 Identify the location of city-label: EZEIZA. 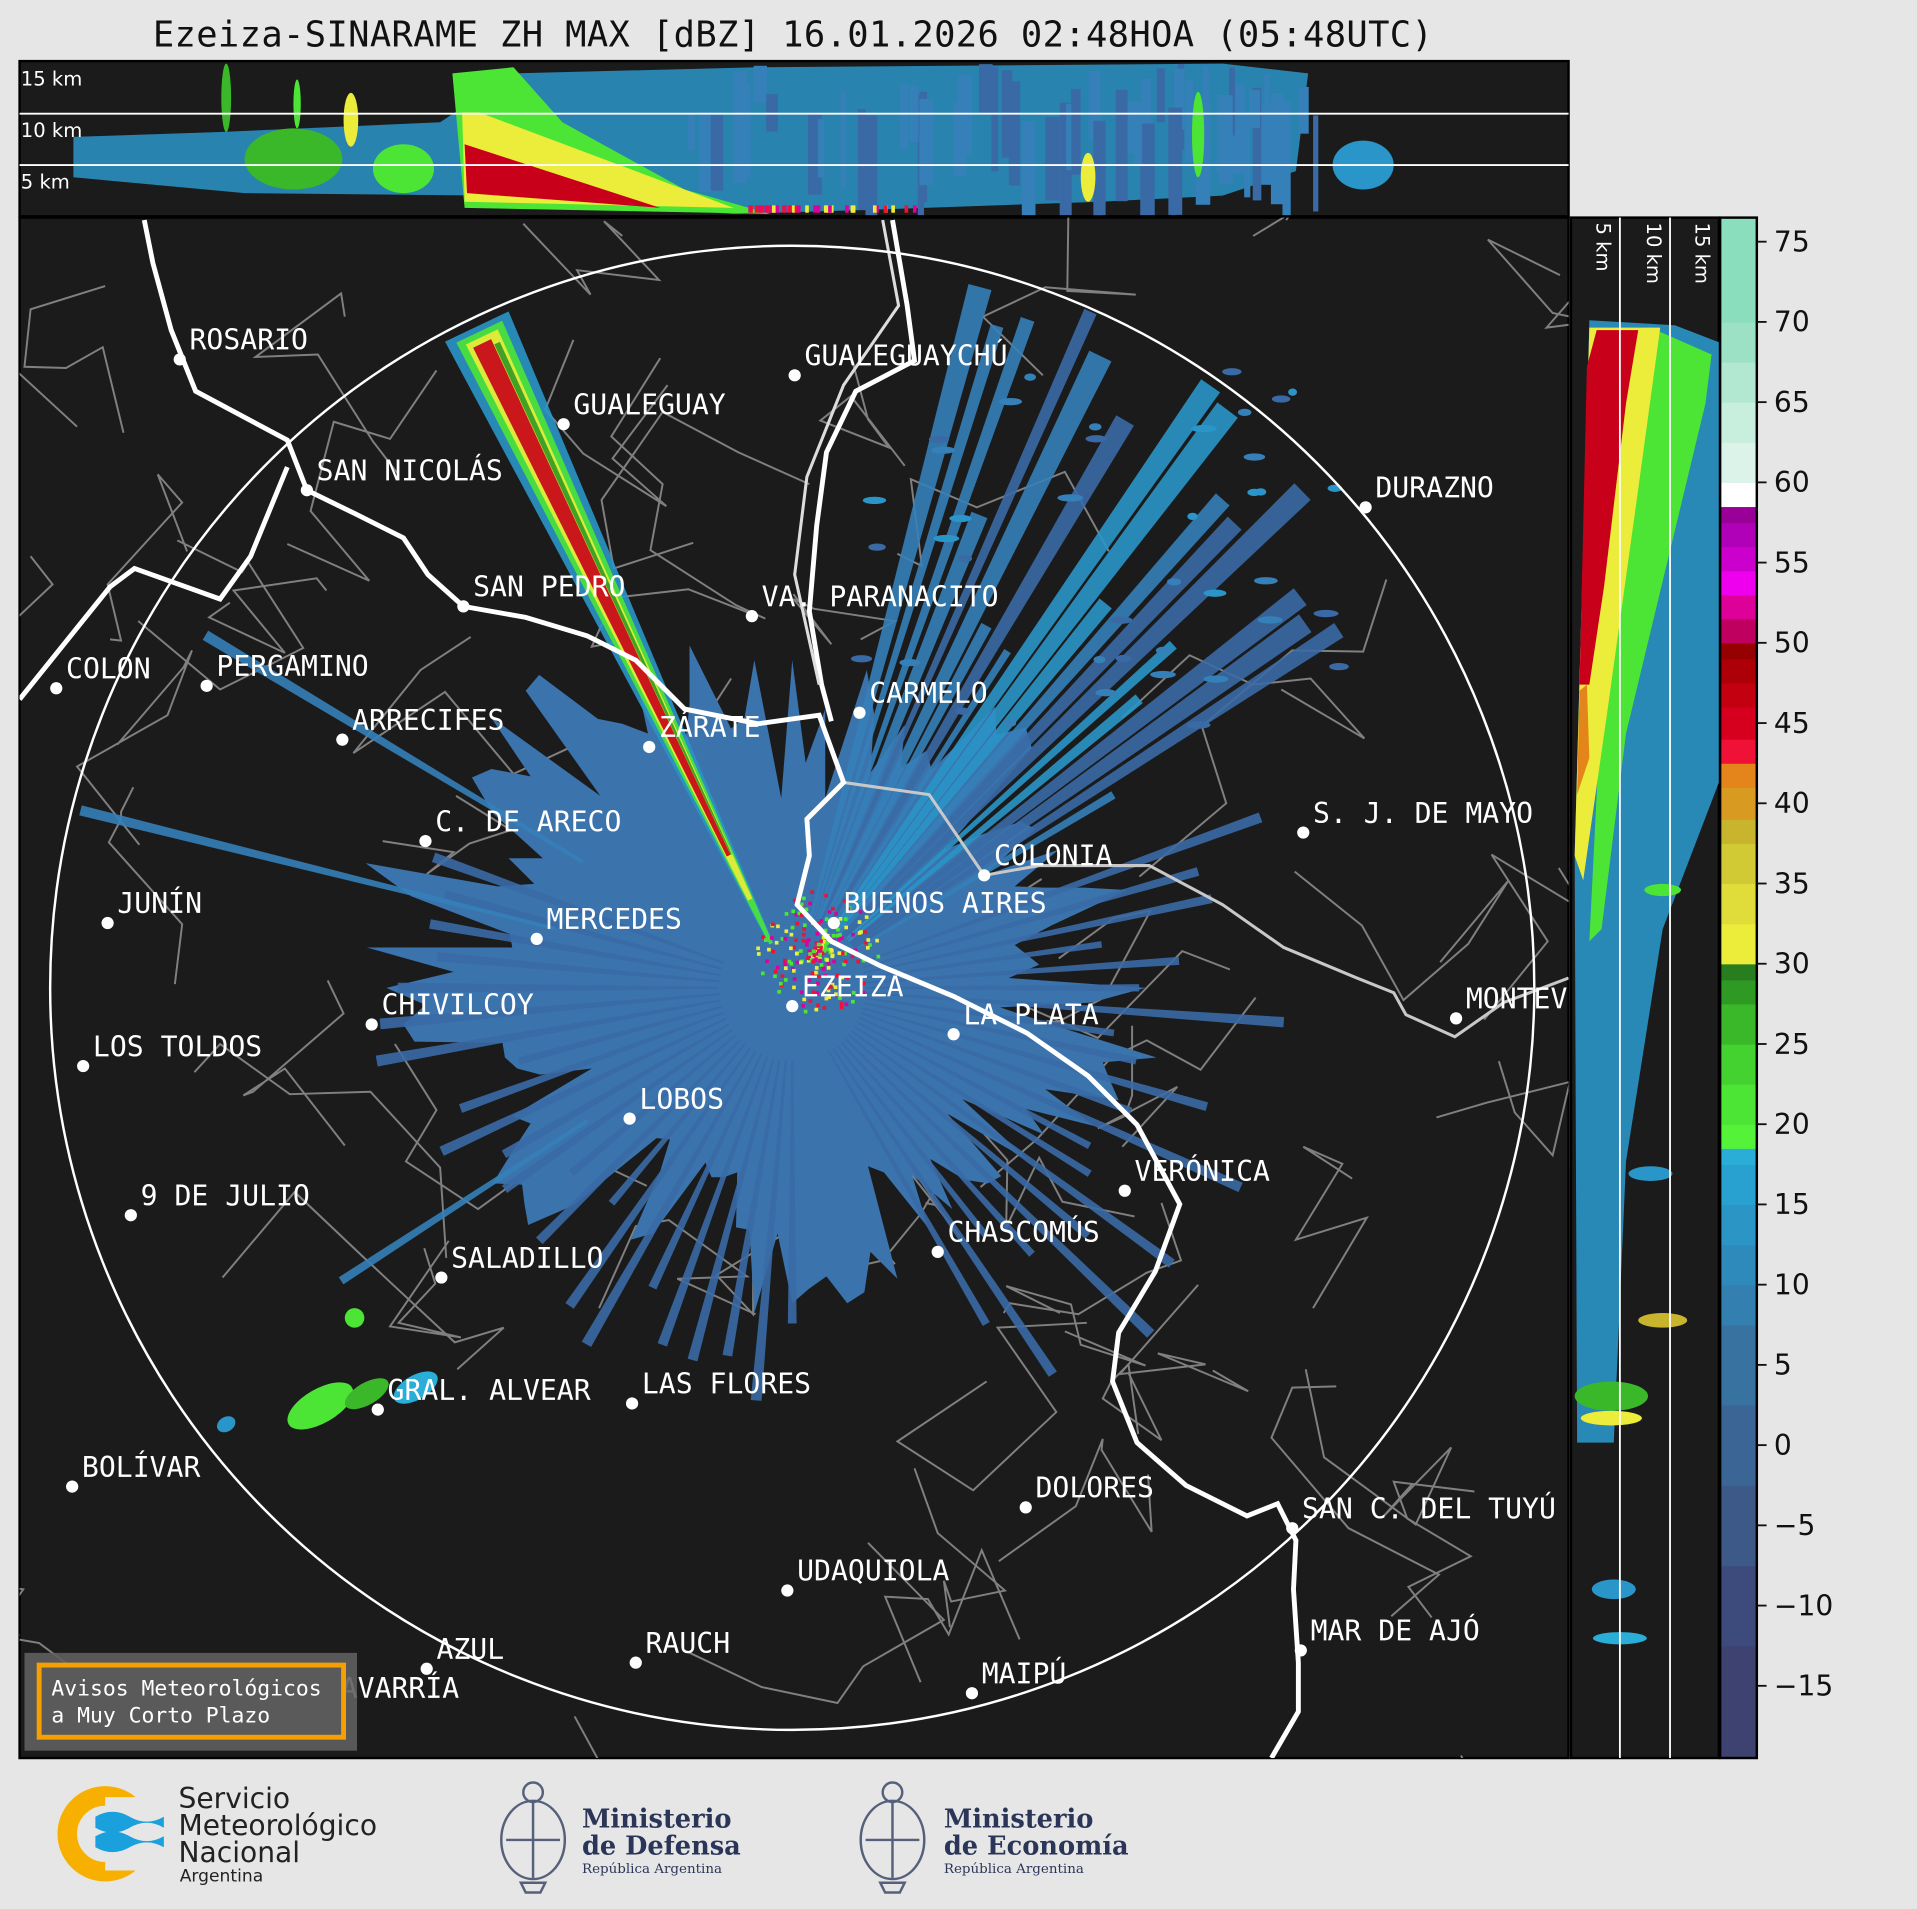
(853, 986).